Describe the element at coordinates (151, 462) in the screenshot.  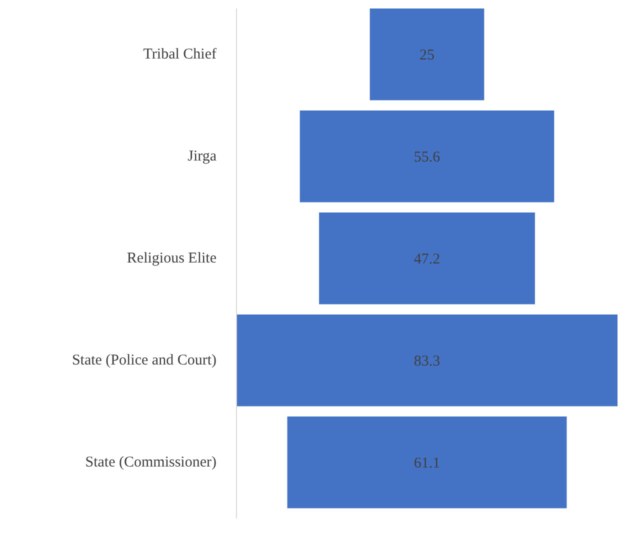
I see `category-label: State (Commissioner)` at that location.